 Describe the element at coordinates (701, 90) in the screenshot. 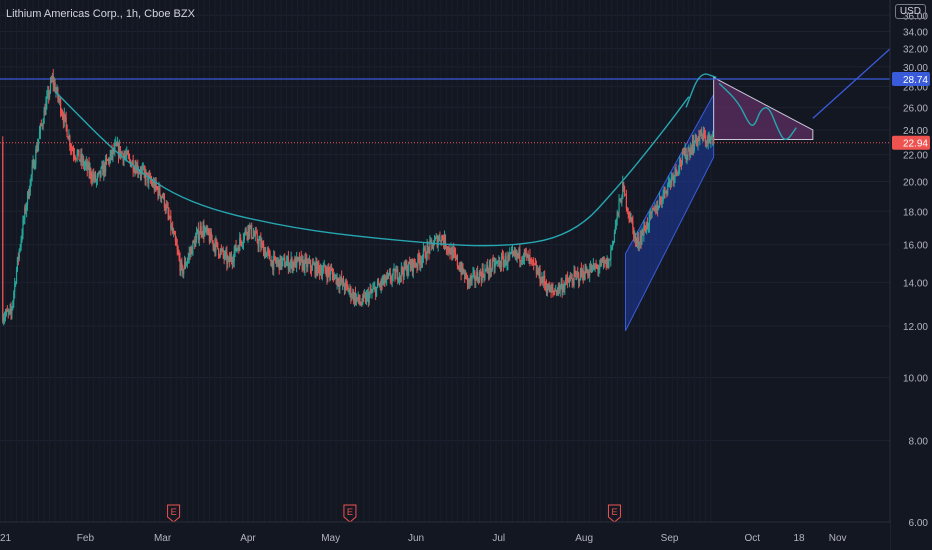

I see `breakout-curve` at that location.